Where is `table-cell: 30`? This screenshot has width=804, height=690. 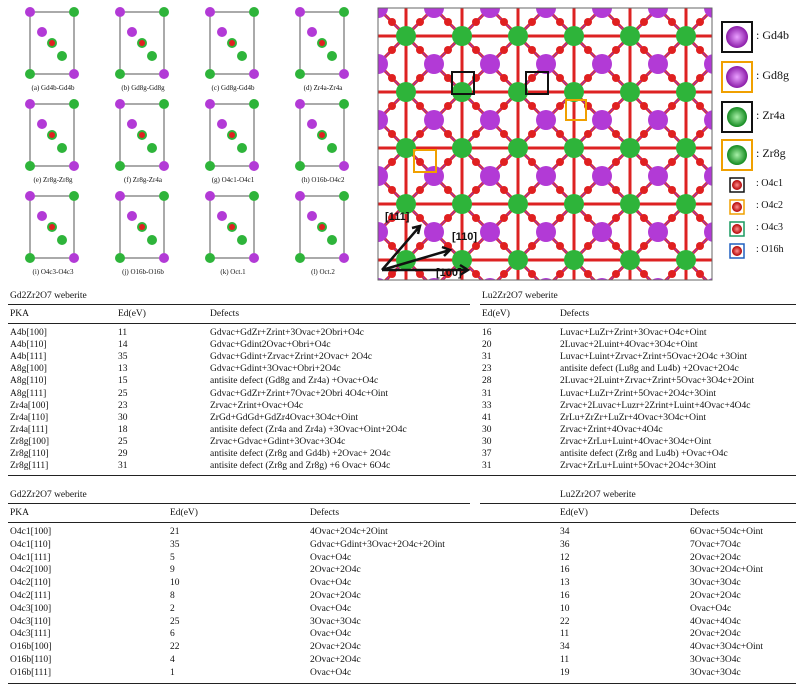 table-cell: 30 is located at coordinates (487, 441).